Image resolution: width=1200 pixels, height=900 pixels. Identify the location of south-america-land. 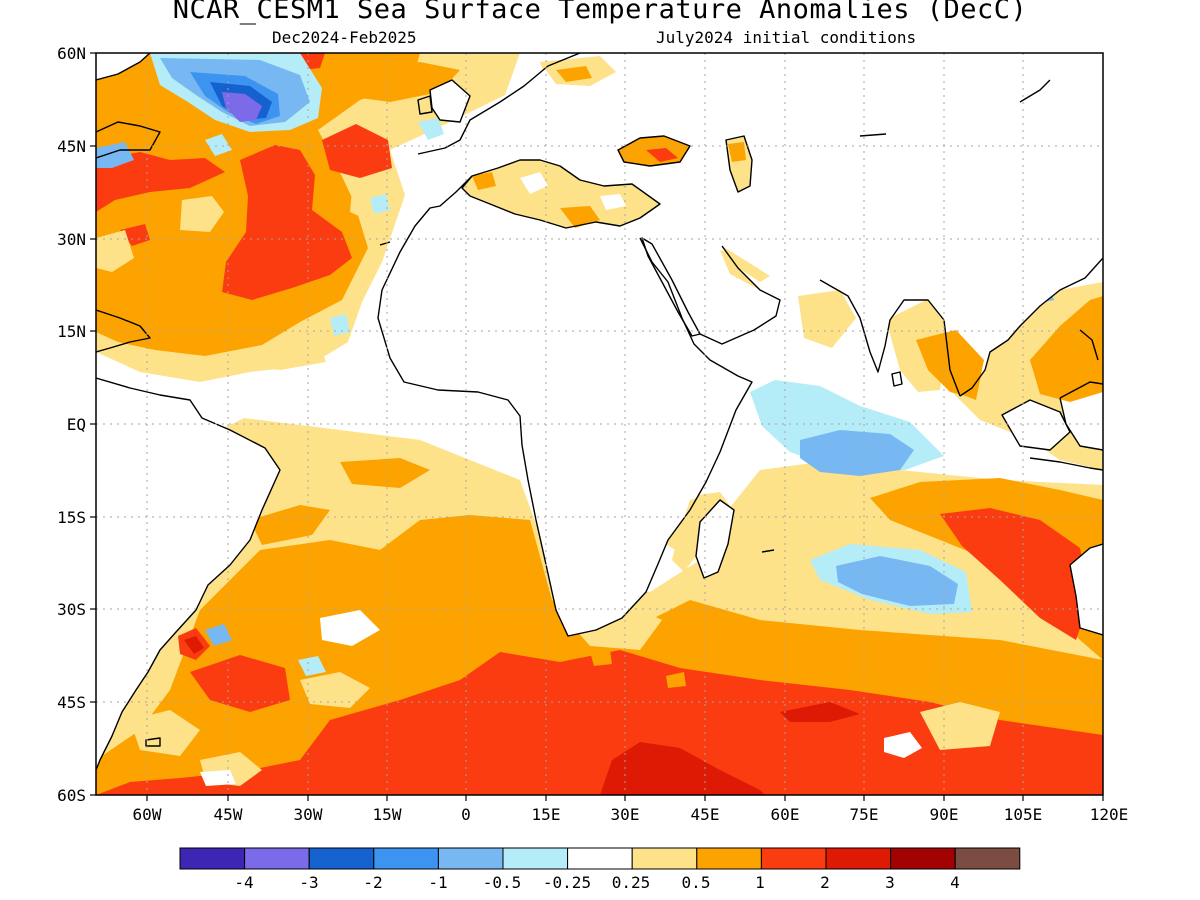
(188, 574).